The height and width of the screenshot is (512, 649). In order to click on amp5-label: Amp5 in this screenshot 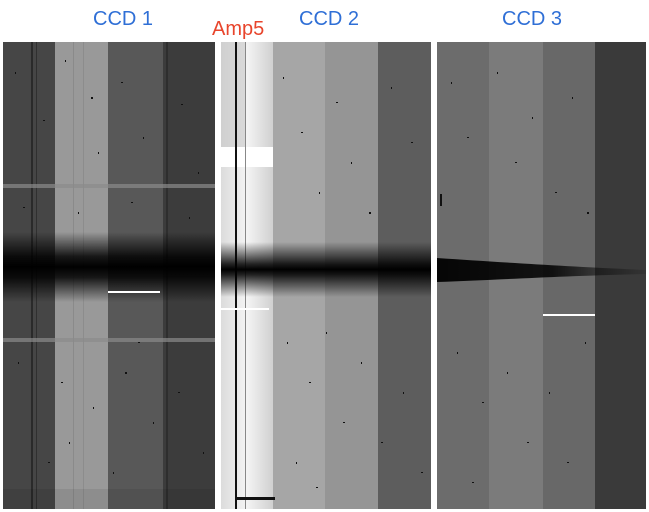, I will do `click(238, 29)`.